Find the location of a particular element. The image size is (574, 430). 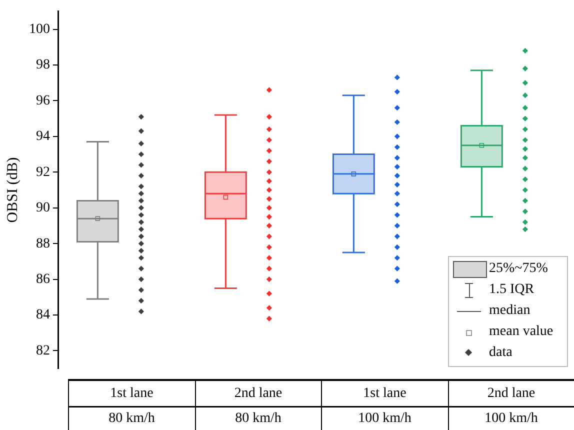

x-tick-label: 2nd lane 80 km/h is located at coordinates (257, 405).